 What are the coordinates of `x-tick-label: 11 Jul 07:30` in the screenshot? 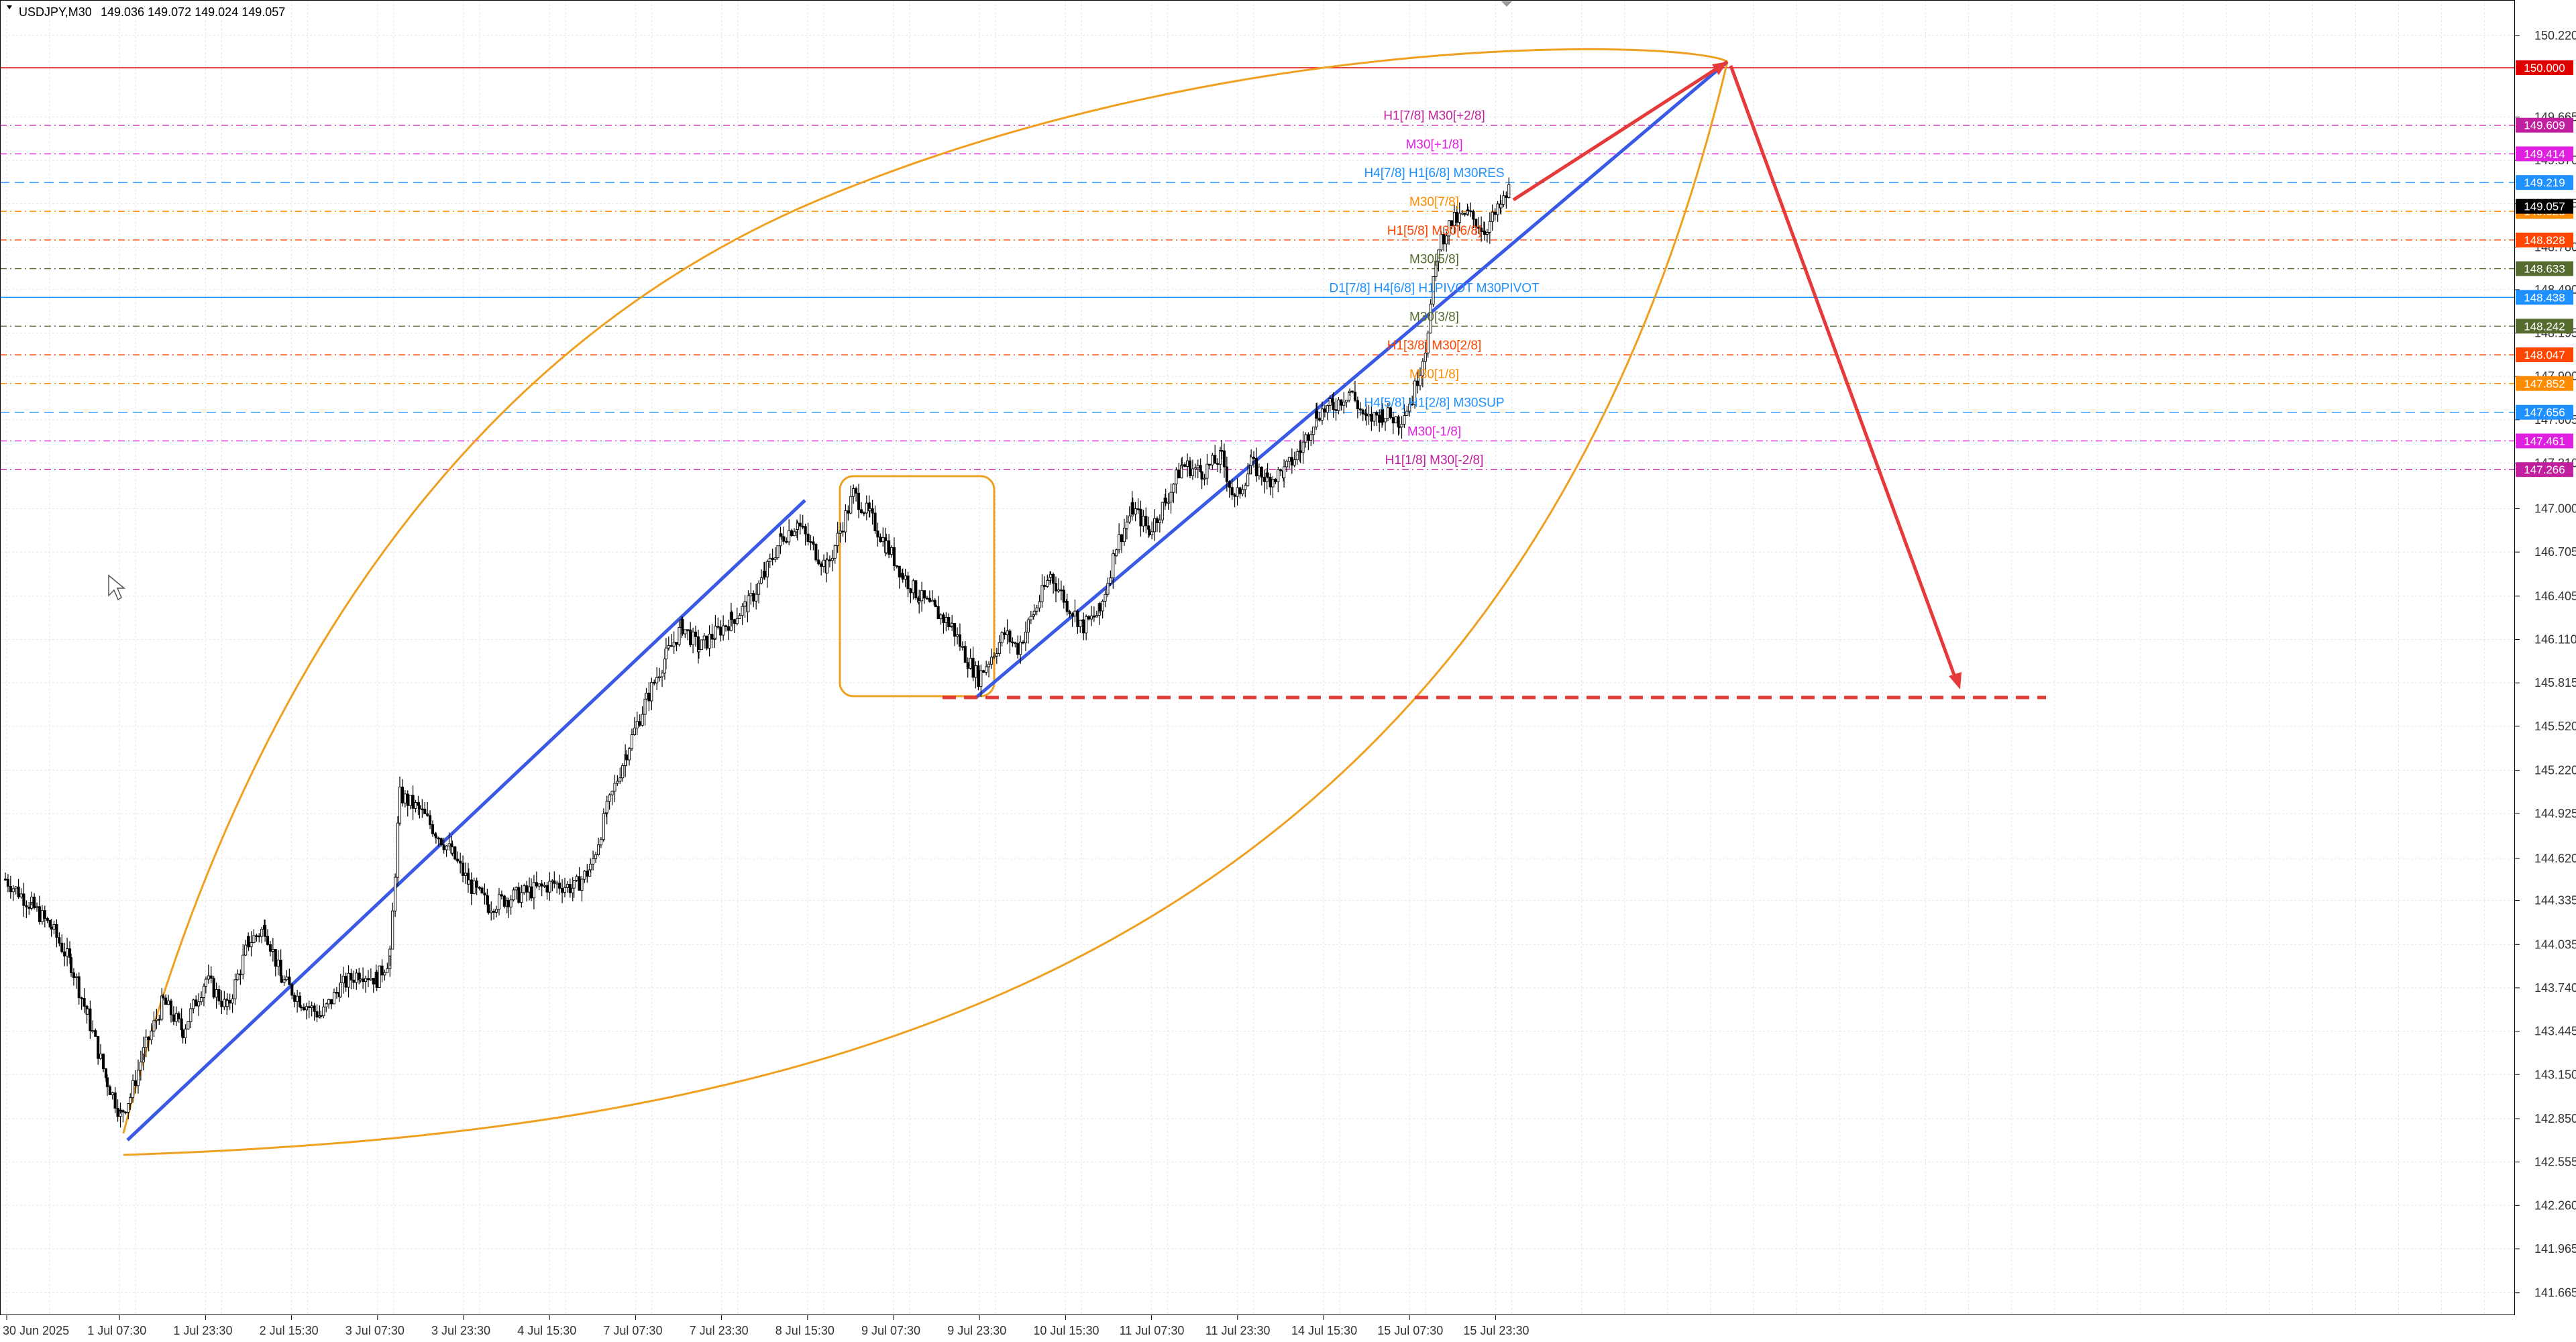 It's located at (1152, 1330).